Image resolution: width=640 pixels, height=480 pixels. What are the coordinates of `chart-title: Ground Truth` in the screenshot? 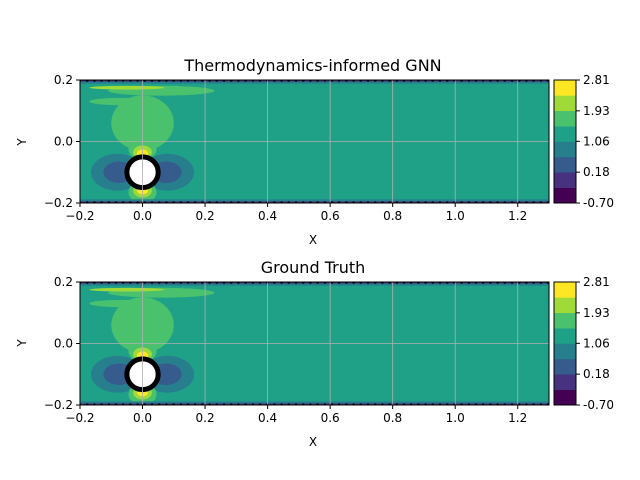 It's located at (313, 267).